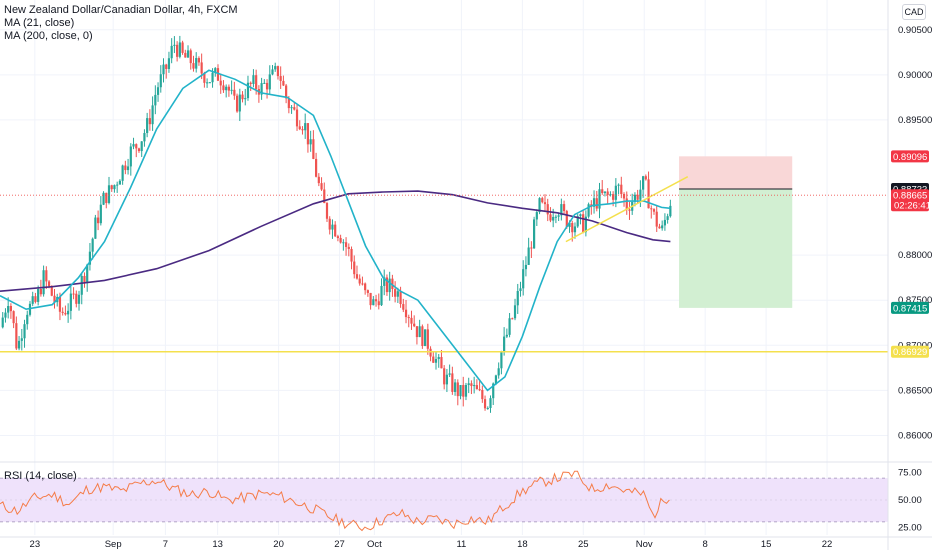 This screenshot has height=550, width=932. What do you see at coordinates (915, 75) in the screenshot?
I see `y-tick-label: 0.90000` at bounding box center [915, 75].